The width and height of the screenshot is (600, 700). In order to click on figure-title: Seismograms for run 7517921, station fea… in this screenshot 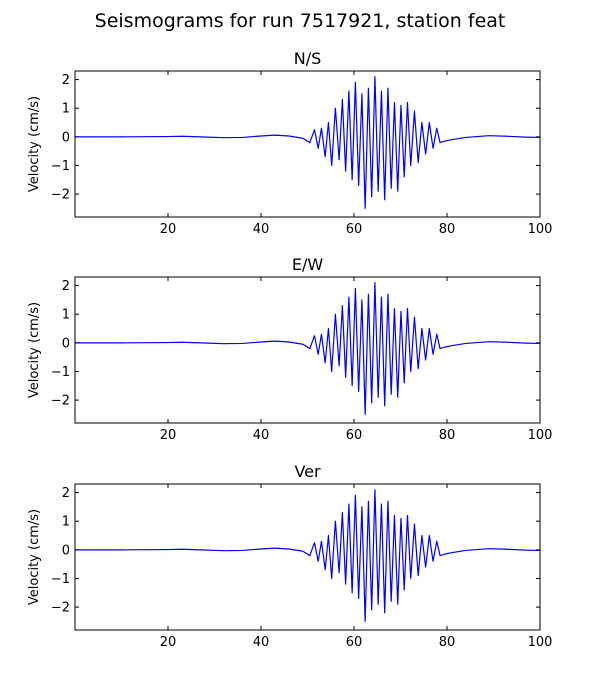, I will do `click(300, 21)`.